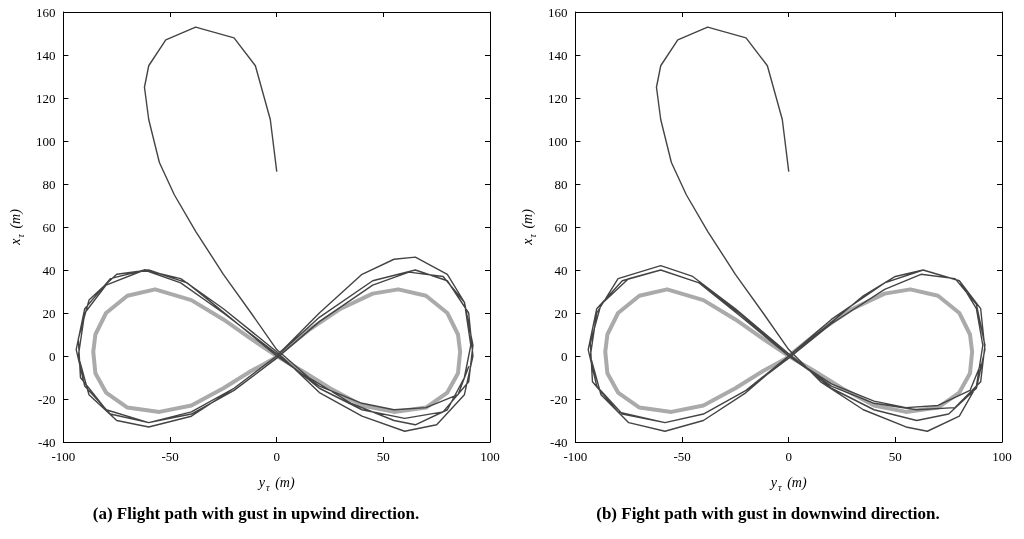  Describe the element at coordinates (768, 513) in the screenshot. I see `text: (b) Fight path with gust in downwind direction.` at that location.